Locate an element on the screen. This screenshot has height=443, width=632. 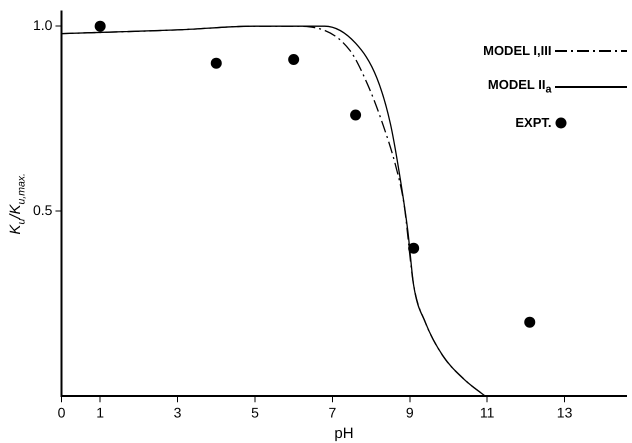
x-tick-label: 1 is located at coordinates (100, 412).